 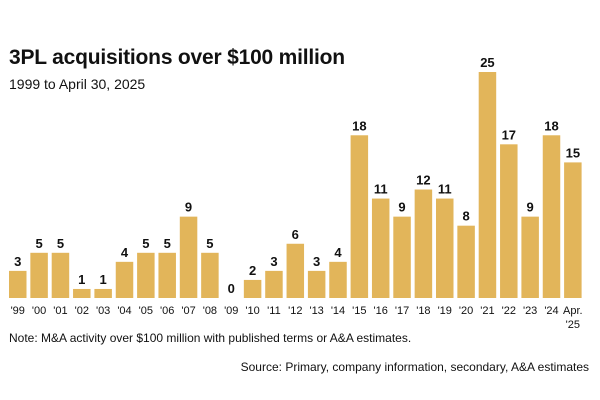 I want to click on data-label-17: 11, so click(x=381, y=189).